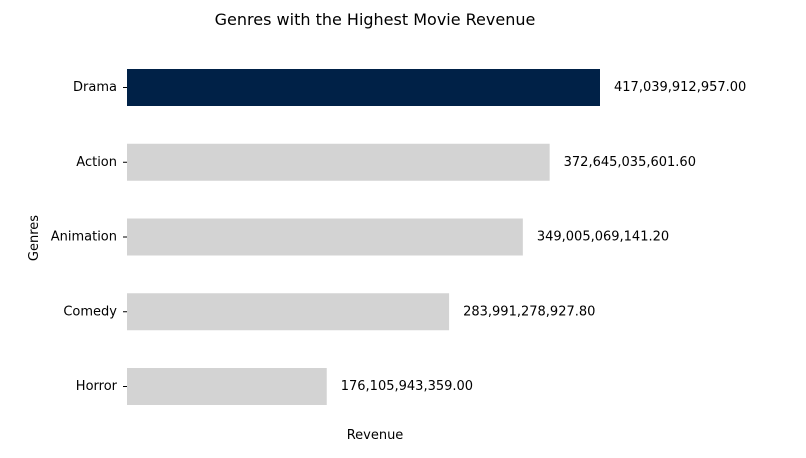  Describe the element at coordinates (288, 312) in the screenshot. I see `bar-comedy` at that location.